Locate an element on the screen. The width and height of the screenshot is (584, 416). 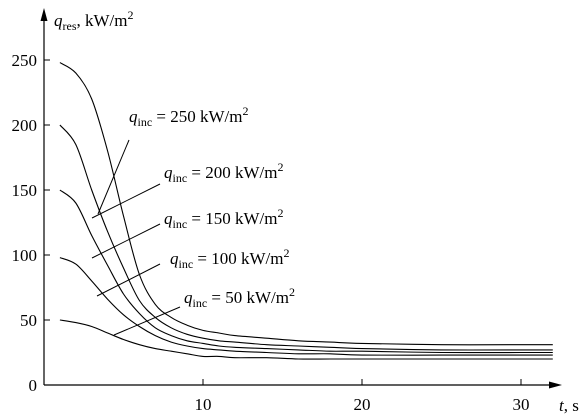
series-annotation: qinc = 250 kW/m2 is located at coordinates (189, 116).